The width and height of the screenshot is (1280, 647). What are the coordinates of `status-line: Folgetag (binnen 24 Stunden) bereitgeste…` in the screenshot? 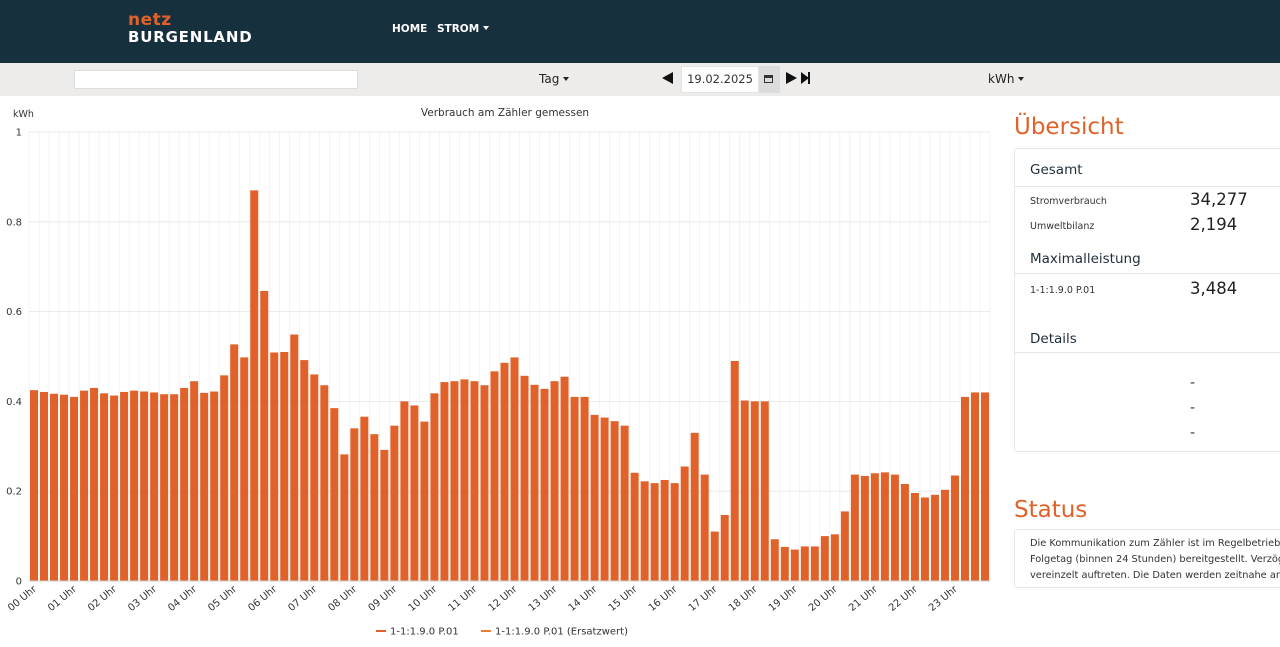 It's located at (1155, 559).